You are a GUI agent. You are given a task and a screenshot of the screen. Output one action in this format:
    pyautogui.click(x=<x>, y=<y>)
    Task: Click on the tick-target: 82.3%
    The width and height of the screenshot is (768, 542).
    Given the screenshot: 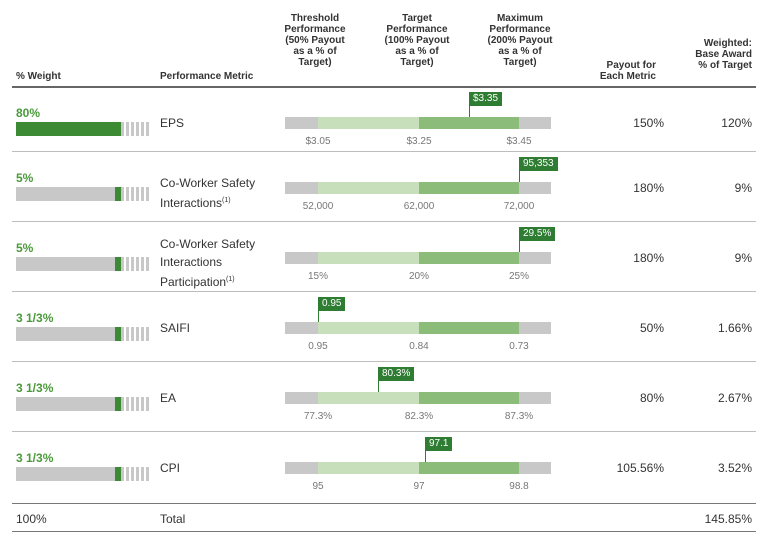 What is the action you would take?
    pyautogui.click(x=419, y=416)
    